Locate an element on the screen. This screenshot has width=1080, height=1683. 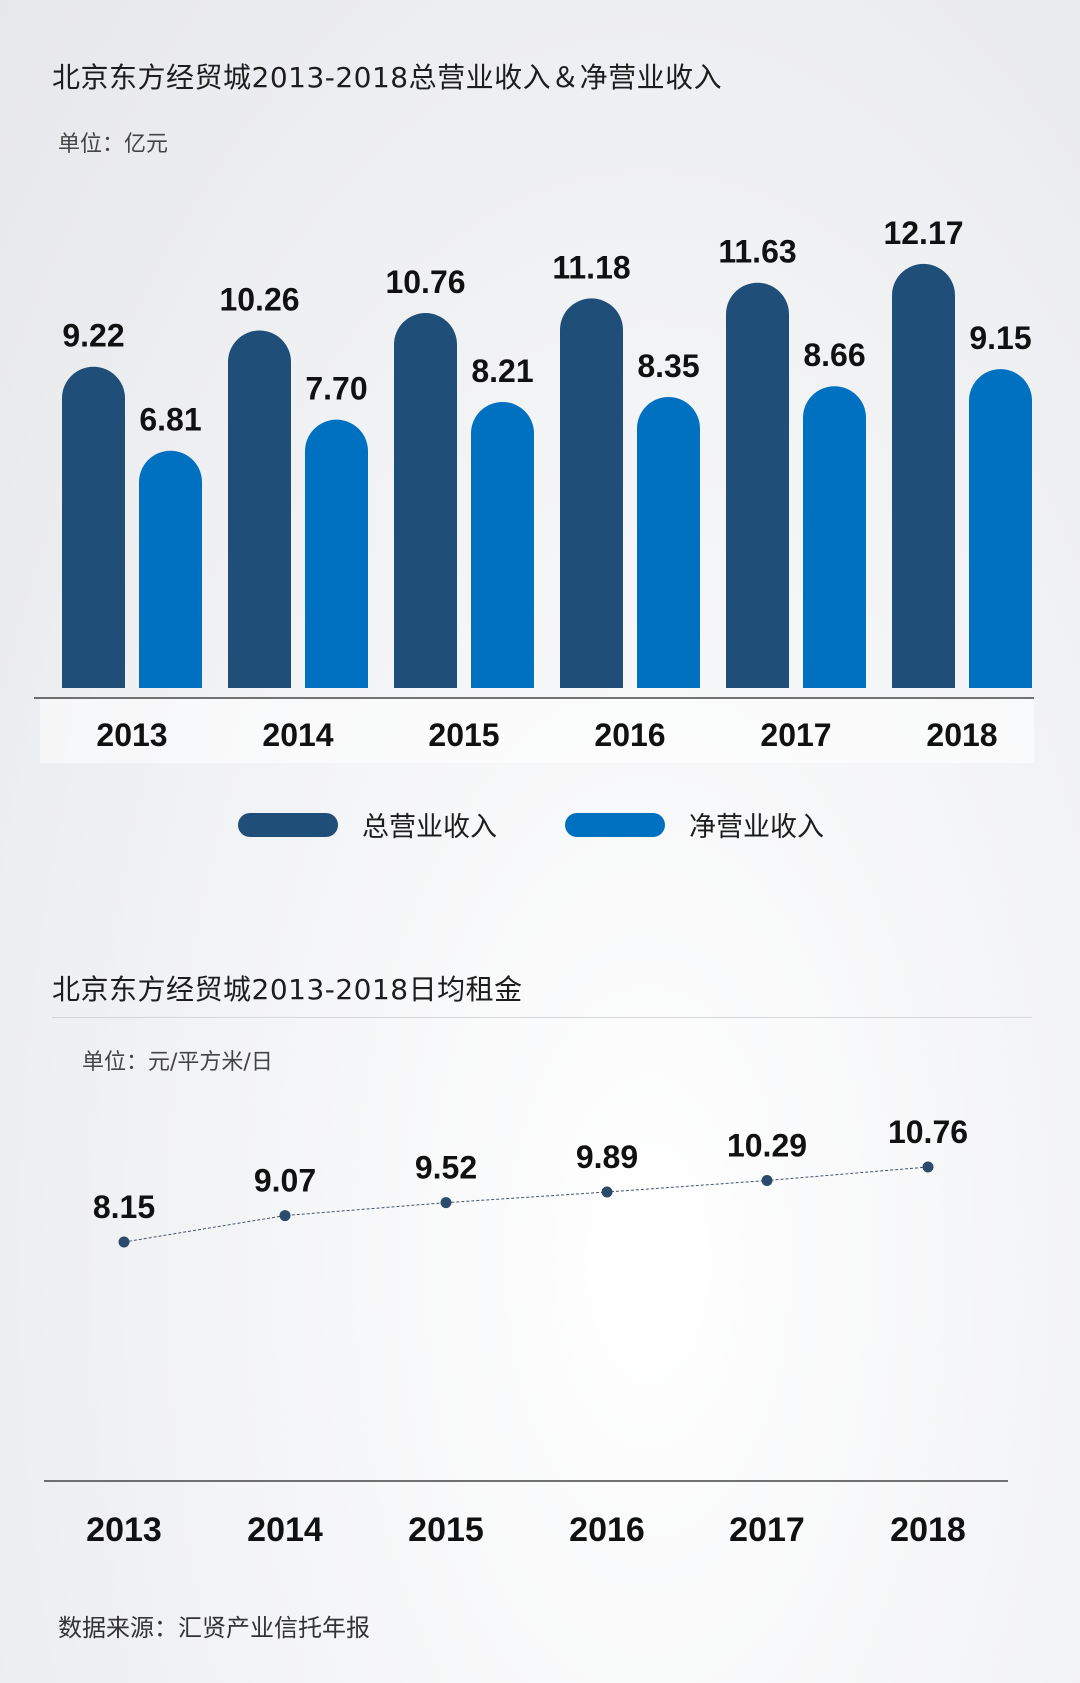
bar-total-2013 is located at coordinates (93, 527).